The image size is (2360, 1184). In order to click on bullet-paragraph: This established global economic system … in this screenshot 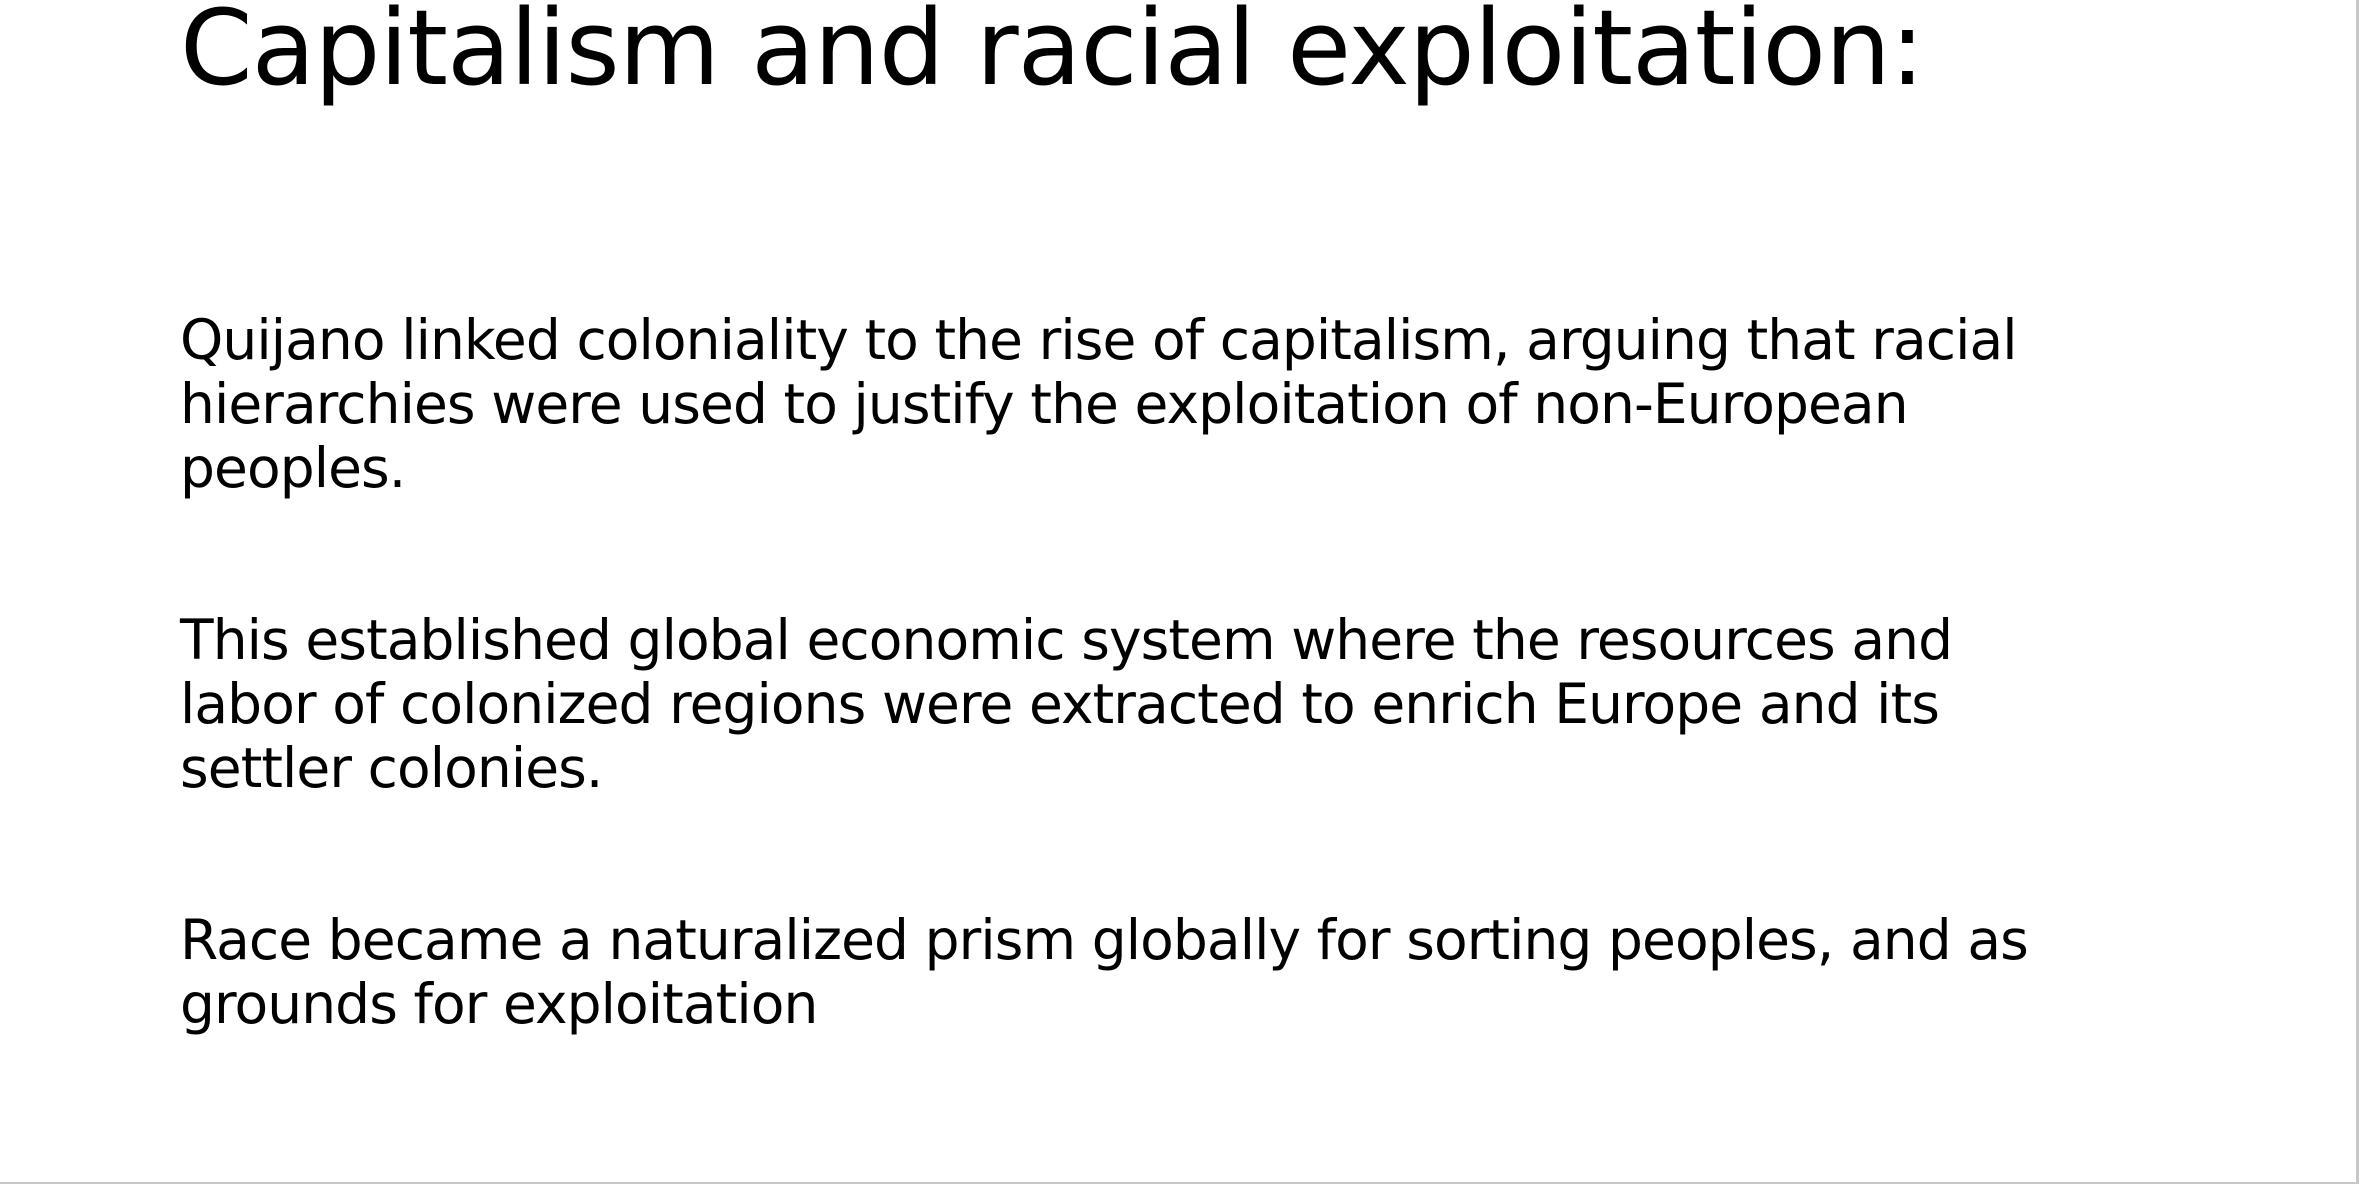, I will do `click(1180, 704)`.